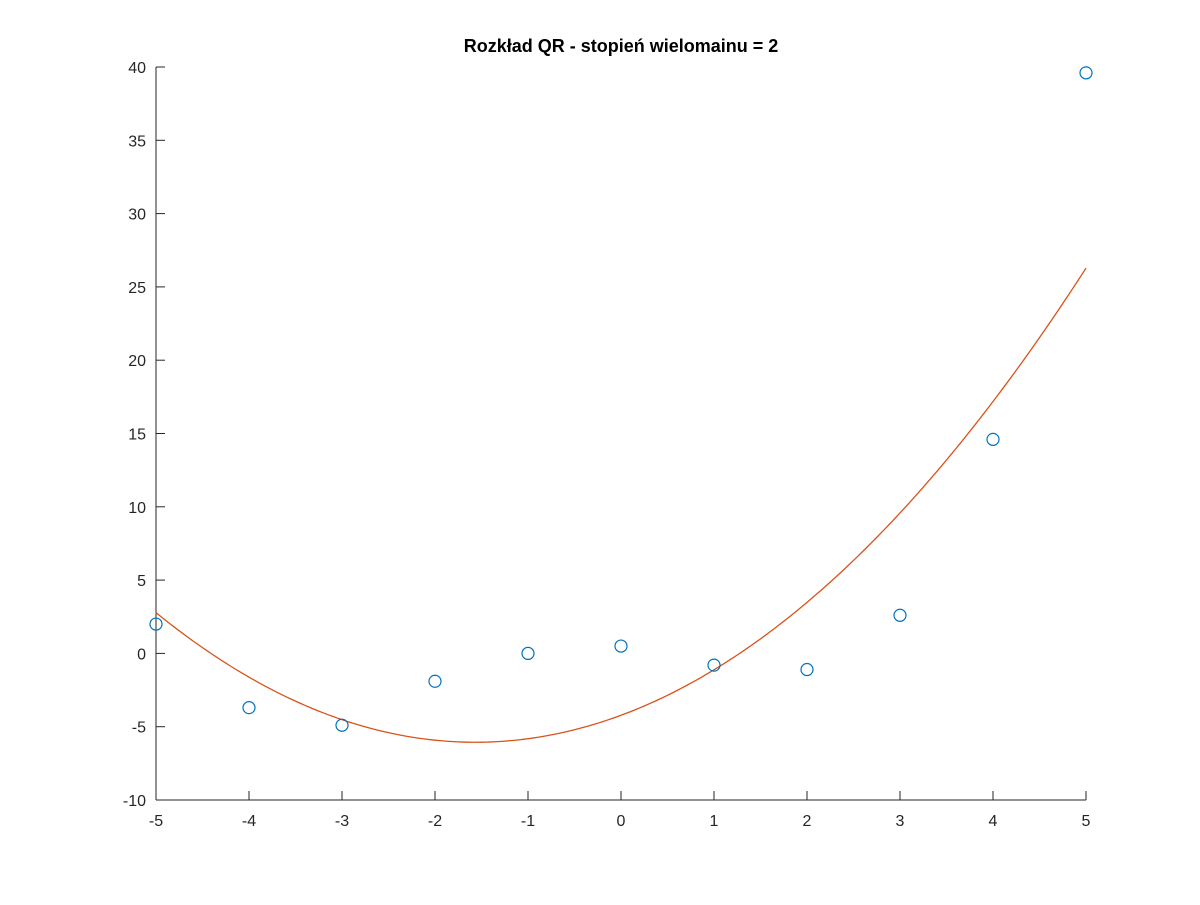  I want to click on x-tick-label: -2, so click(435, 821).